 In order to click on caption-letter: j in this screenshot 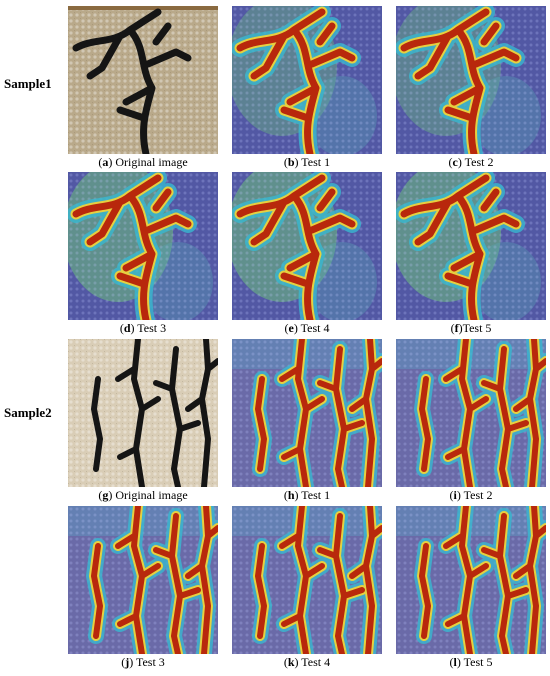, I will do `click(126, 662)`.